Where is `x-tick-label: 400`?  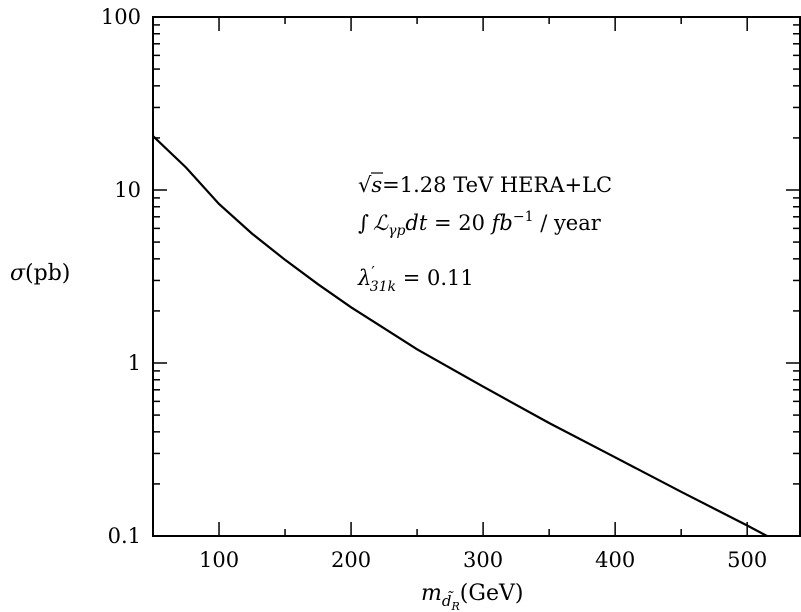
x-tick-label: 400 is located at coordinates (615, 560).